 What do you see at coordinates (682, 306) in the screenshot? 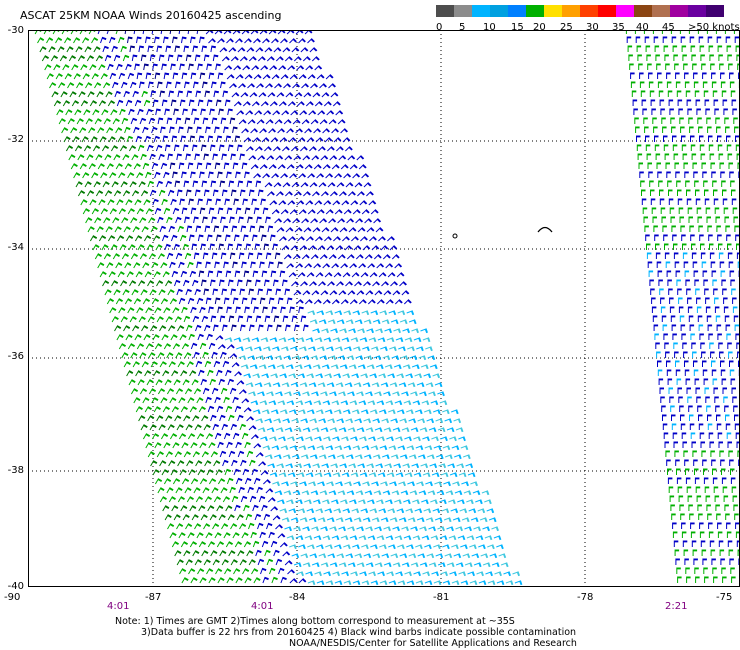
I see `swath-east` at bounding box center [682, 306].